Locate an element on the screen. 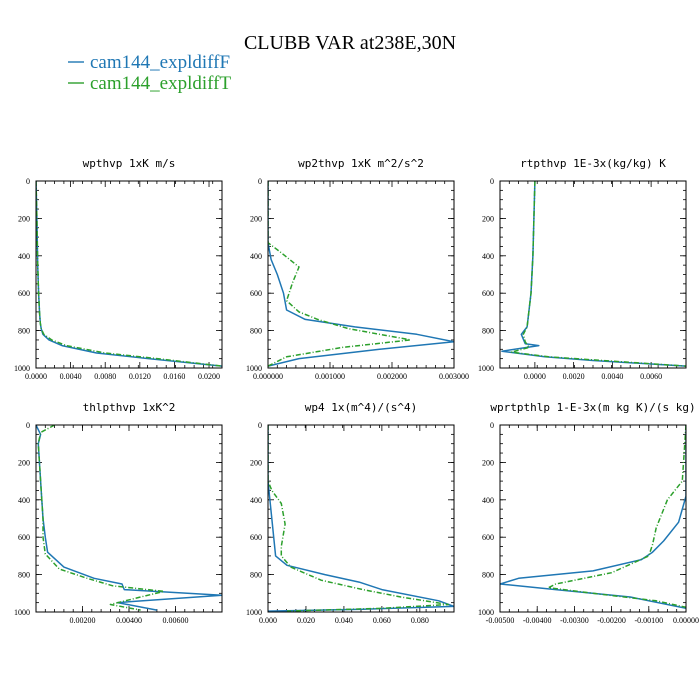  panel-title: thlpthvp 1xK^2 is located at coordinates (129, 407).